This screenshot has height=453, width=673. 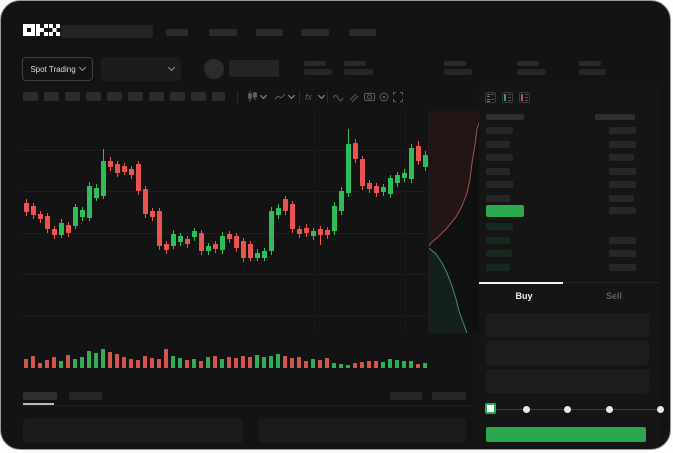 I want to click on tab-buy: Buy, so click(x=524, y=296).